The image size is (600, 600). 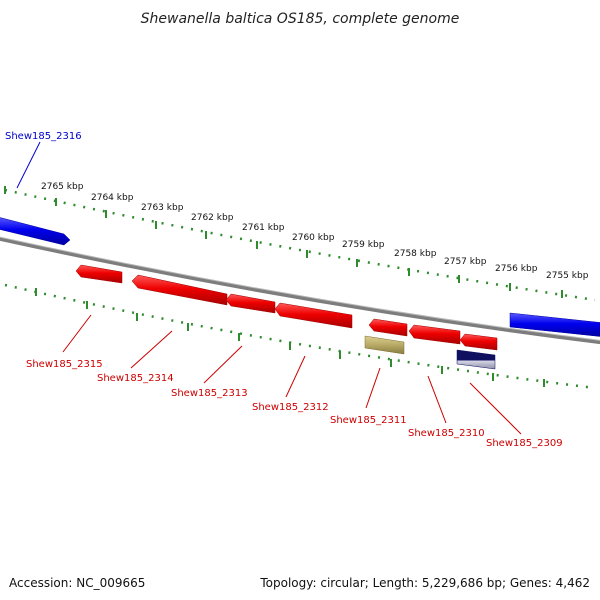 What do you see at coordinates (384, 345) in the screenshot?
I see `feature-olive` at bounding box center [384, 345].